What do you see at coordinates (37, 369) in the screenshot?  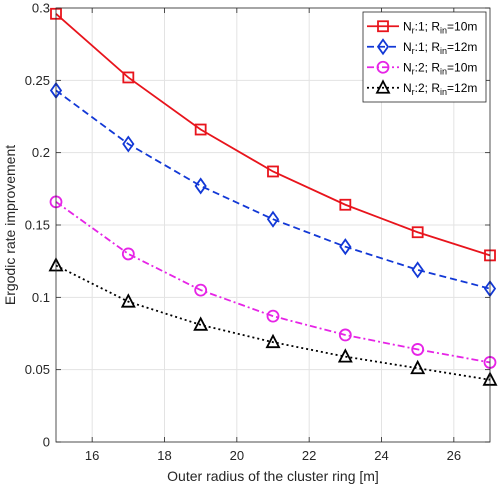 I see `y-tick-label: 0.05` at bounding box center [37, 369].